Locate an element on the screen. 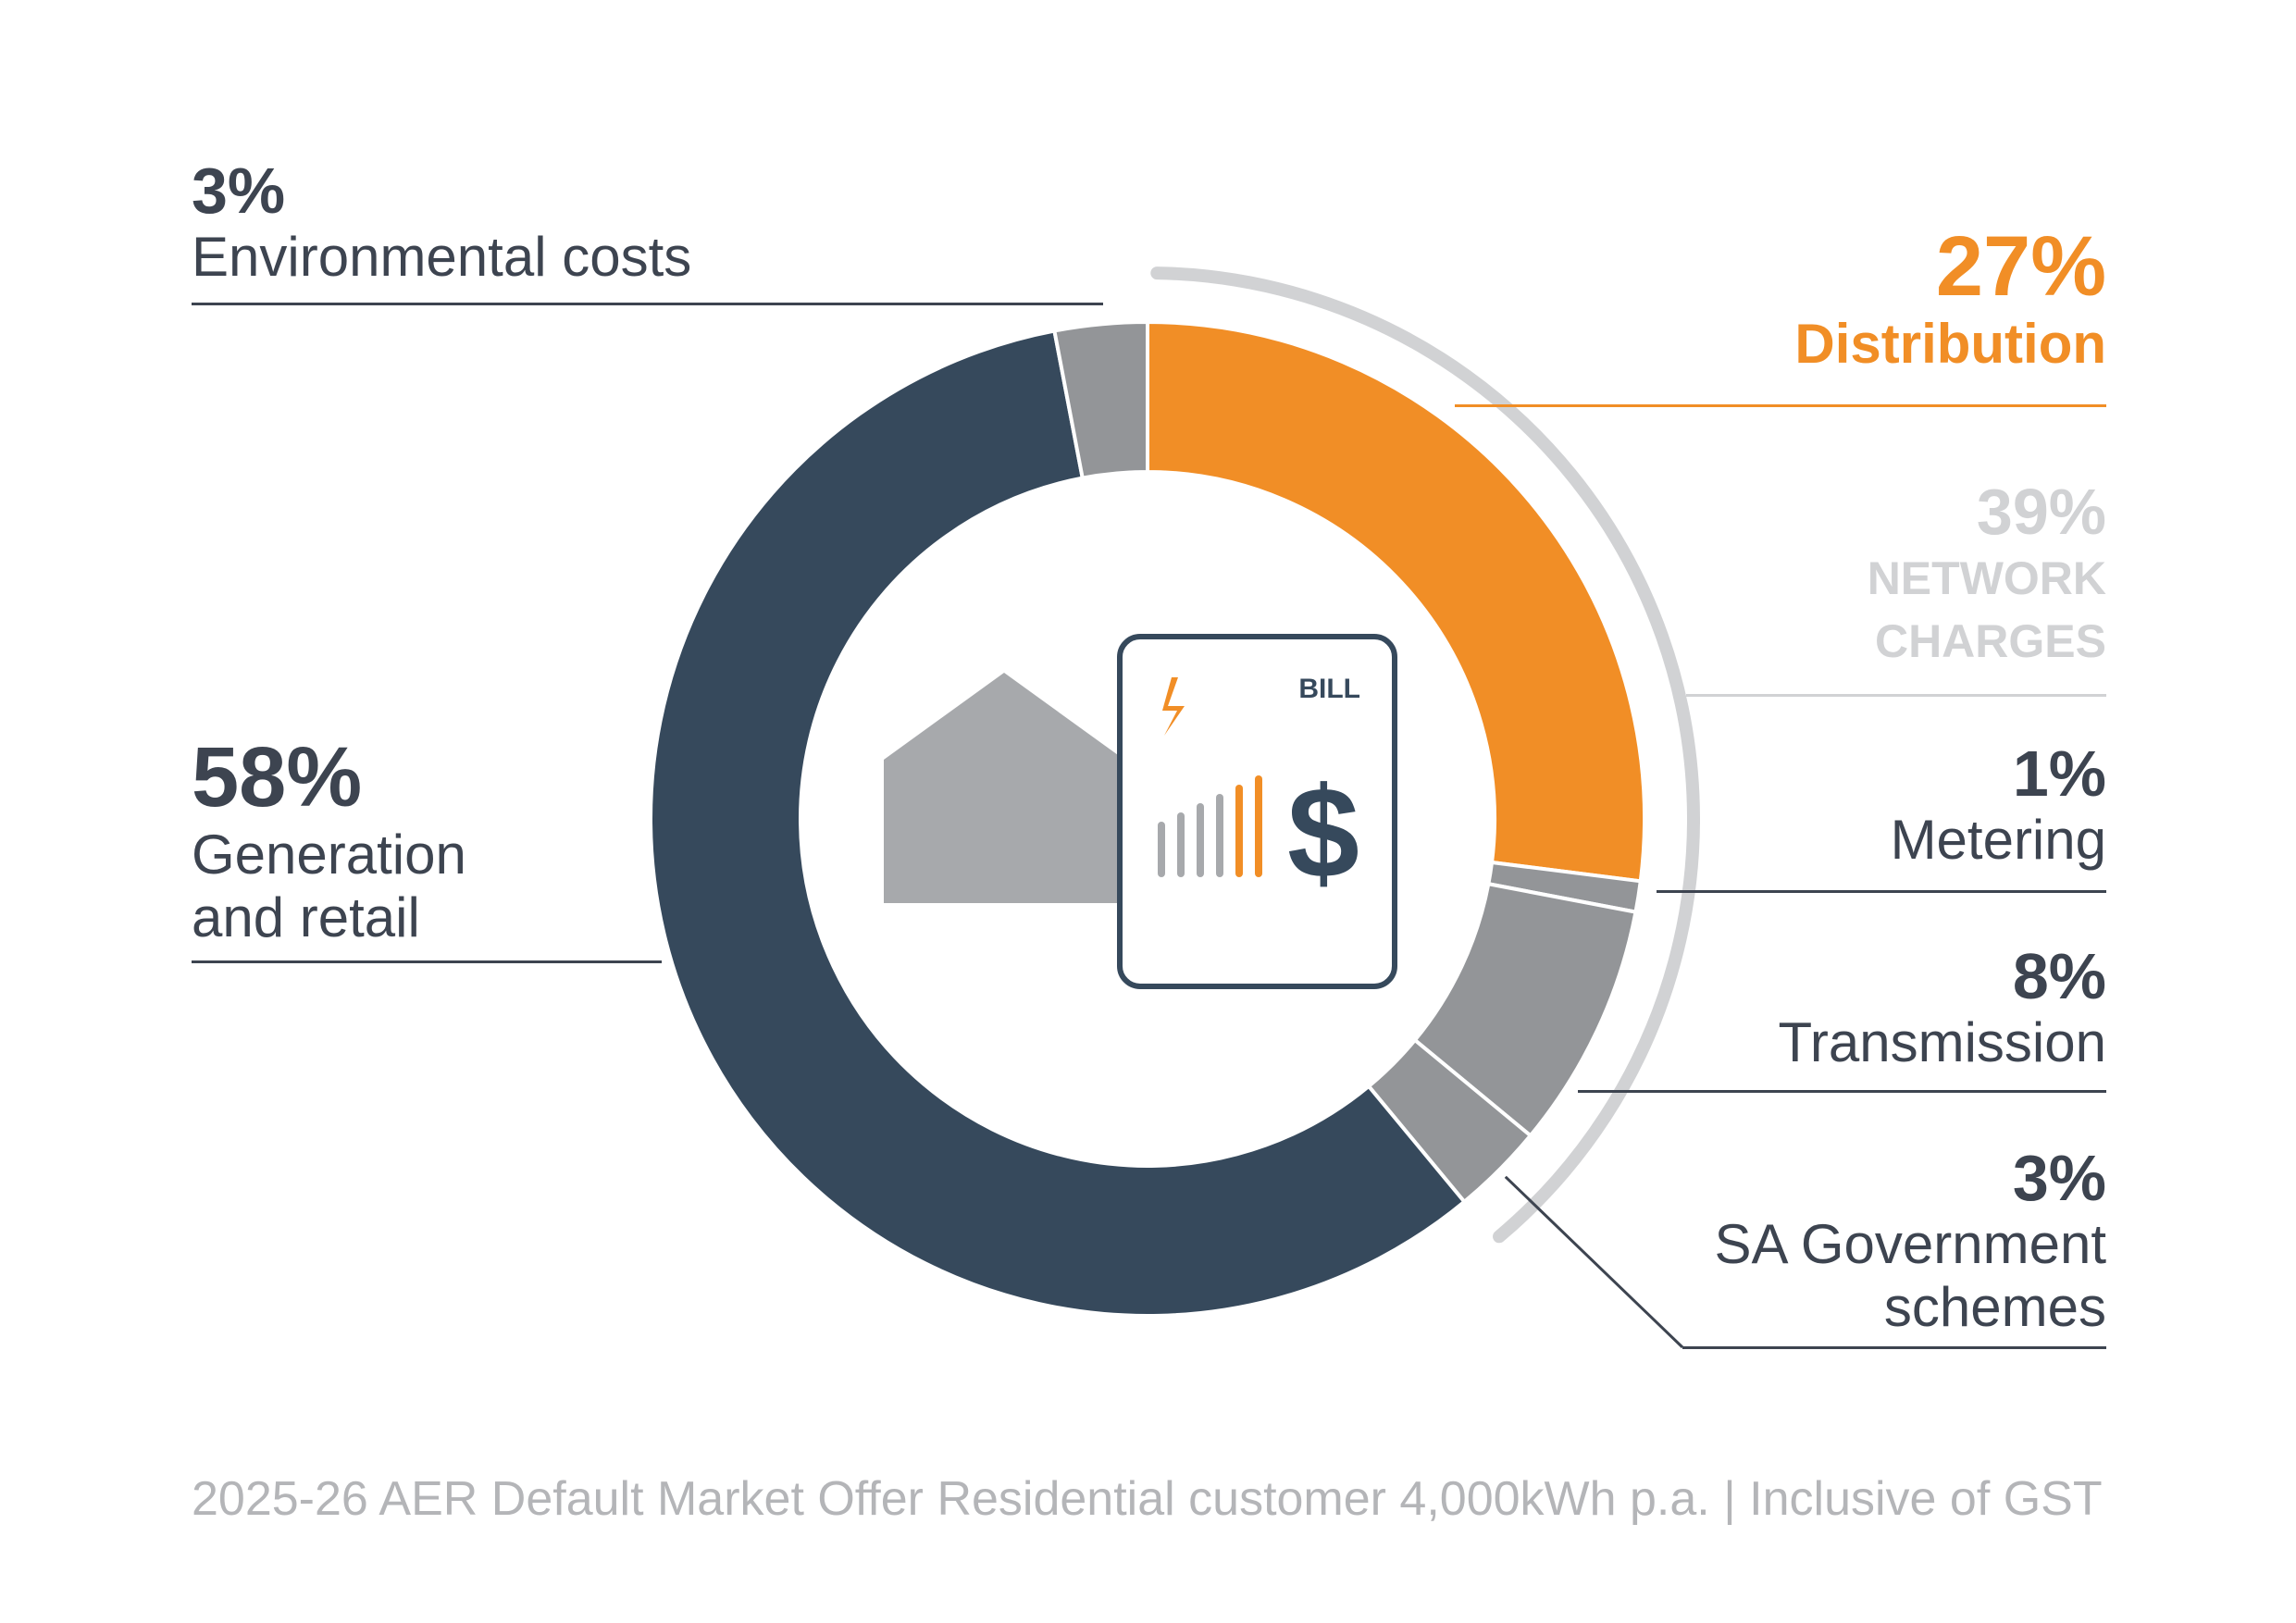 The width and height of the screenshot is (2296, 1623). label-transmission: 8% Transmission is located at coordinates (1942, 1007).